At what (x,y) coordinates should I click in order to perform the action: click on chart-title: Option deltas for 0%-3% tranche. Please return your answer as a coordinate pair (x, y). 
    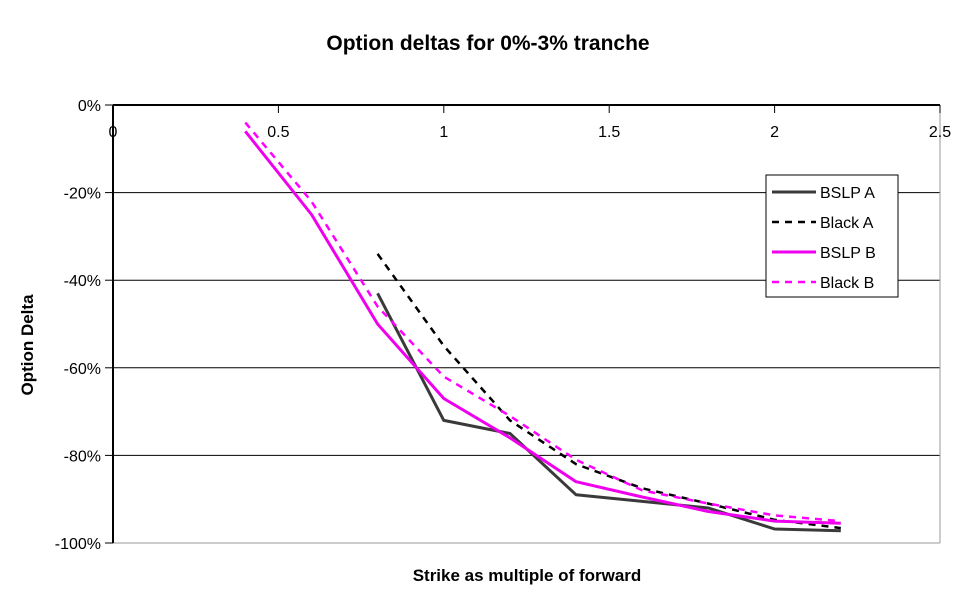
    Looking at the image, I should click on (487, 43).